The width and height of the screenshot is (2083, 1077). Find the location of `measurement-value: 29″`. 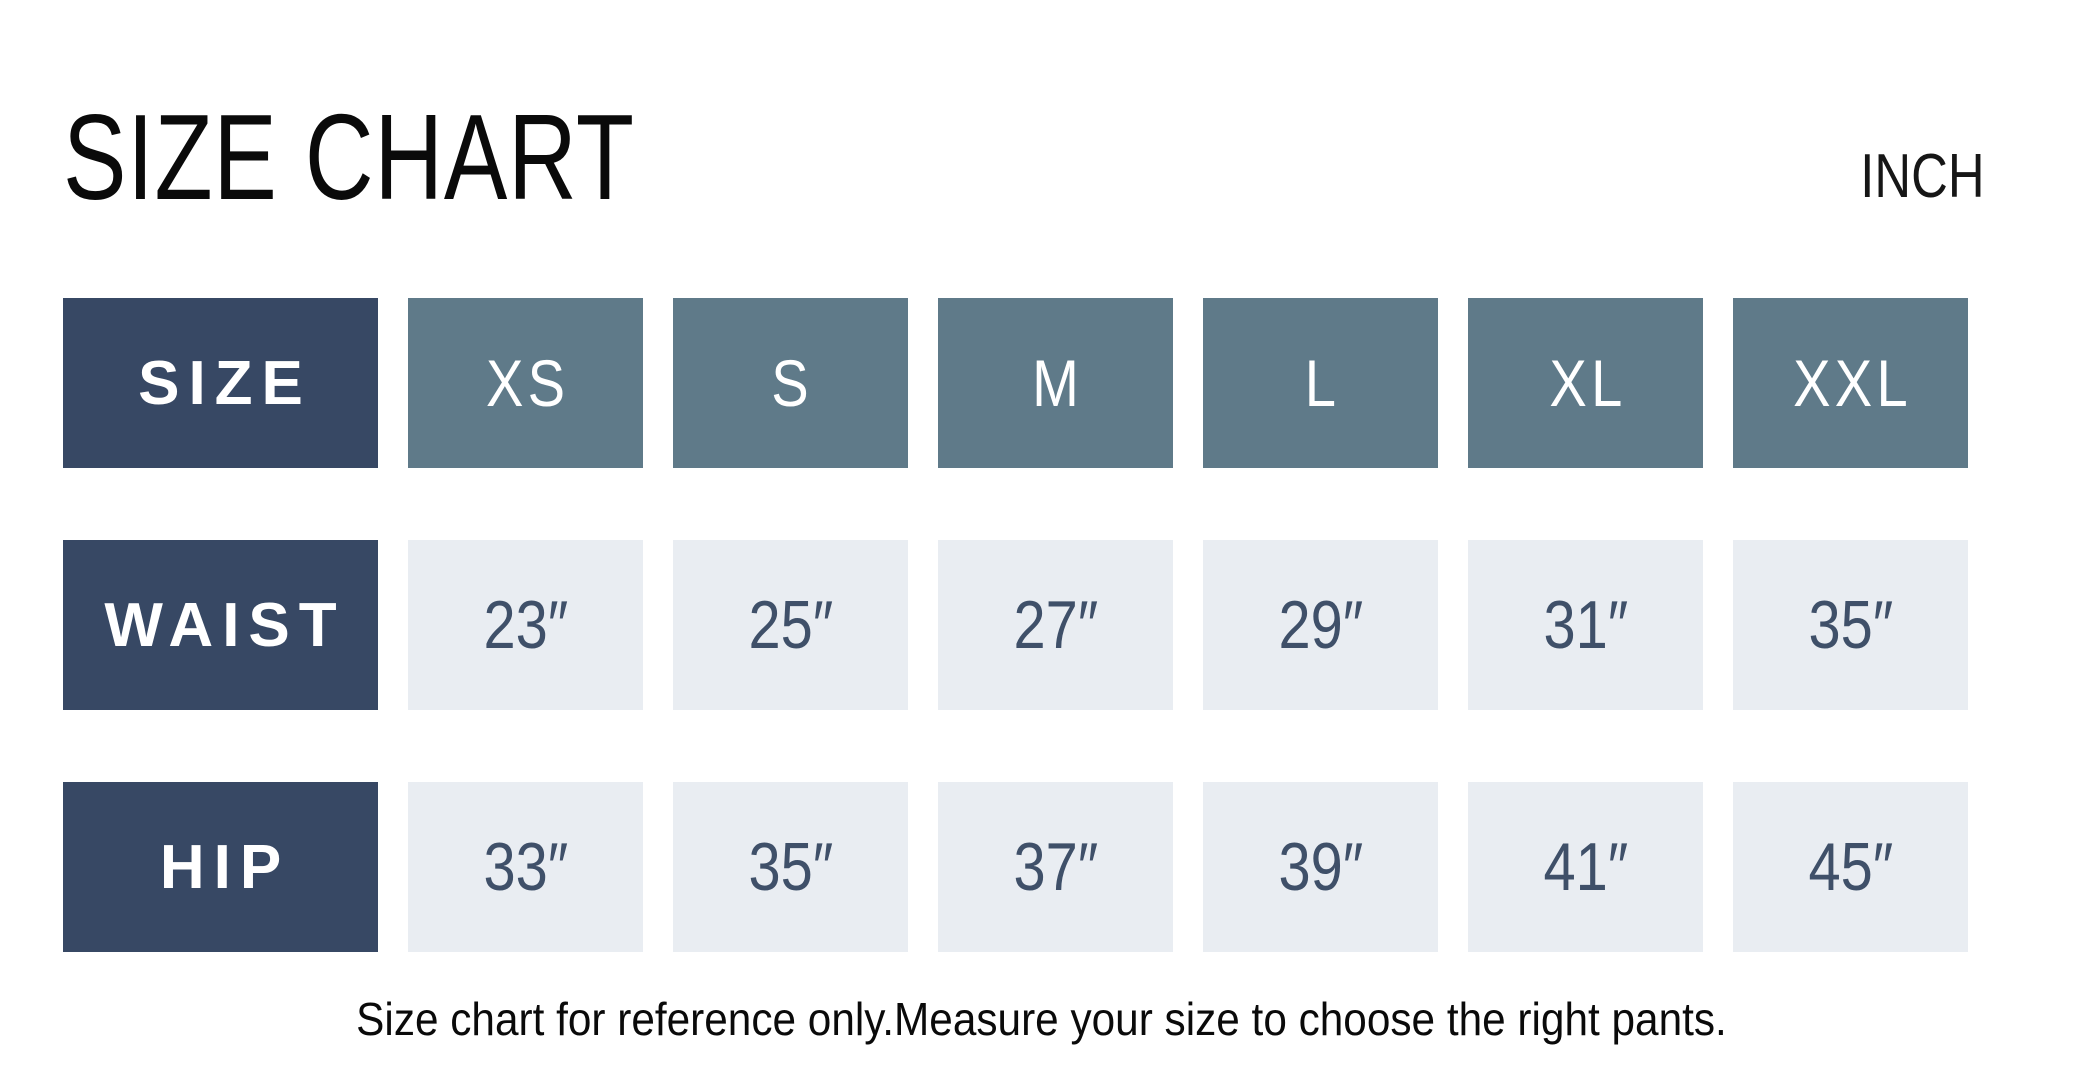

measurement-value: 29″ is located at coordinates (1320, 625).